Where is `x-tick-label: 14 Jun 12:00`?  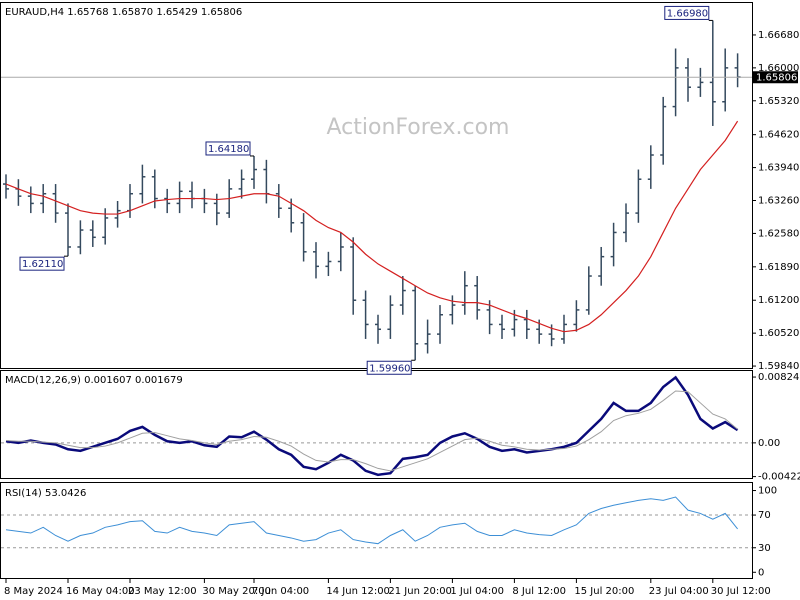 x-tick-label: 14 Jun 12:00 is located at coordinates (358, 591).